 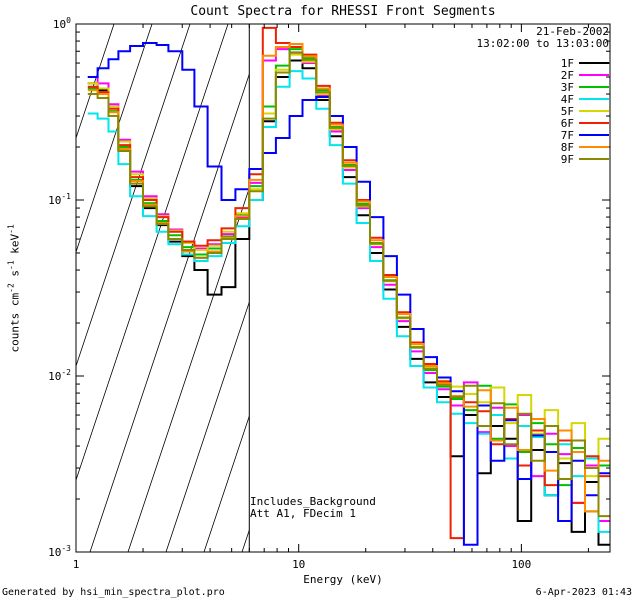 What do you see at coordinates (62, 23) in the screenshot?
I see `y-tick-label: 10⁰` at bounding box center [62, 23].